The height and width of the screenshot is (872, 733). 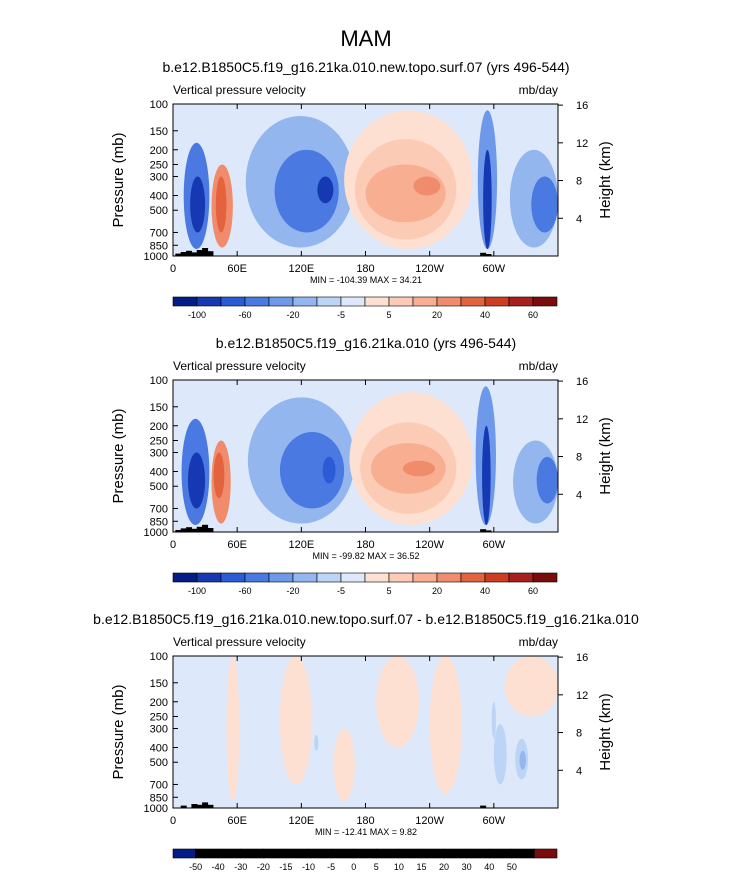 I want to click on contour-field, so click(x=365, y=732).